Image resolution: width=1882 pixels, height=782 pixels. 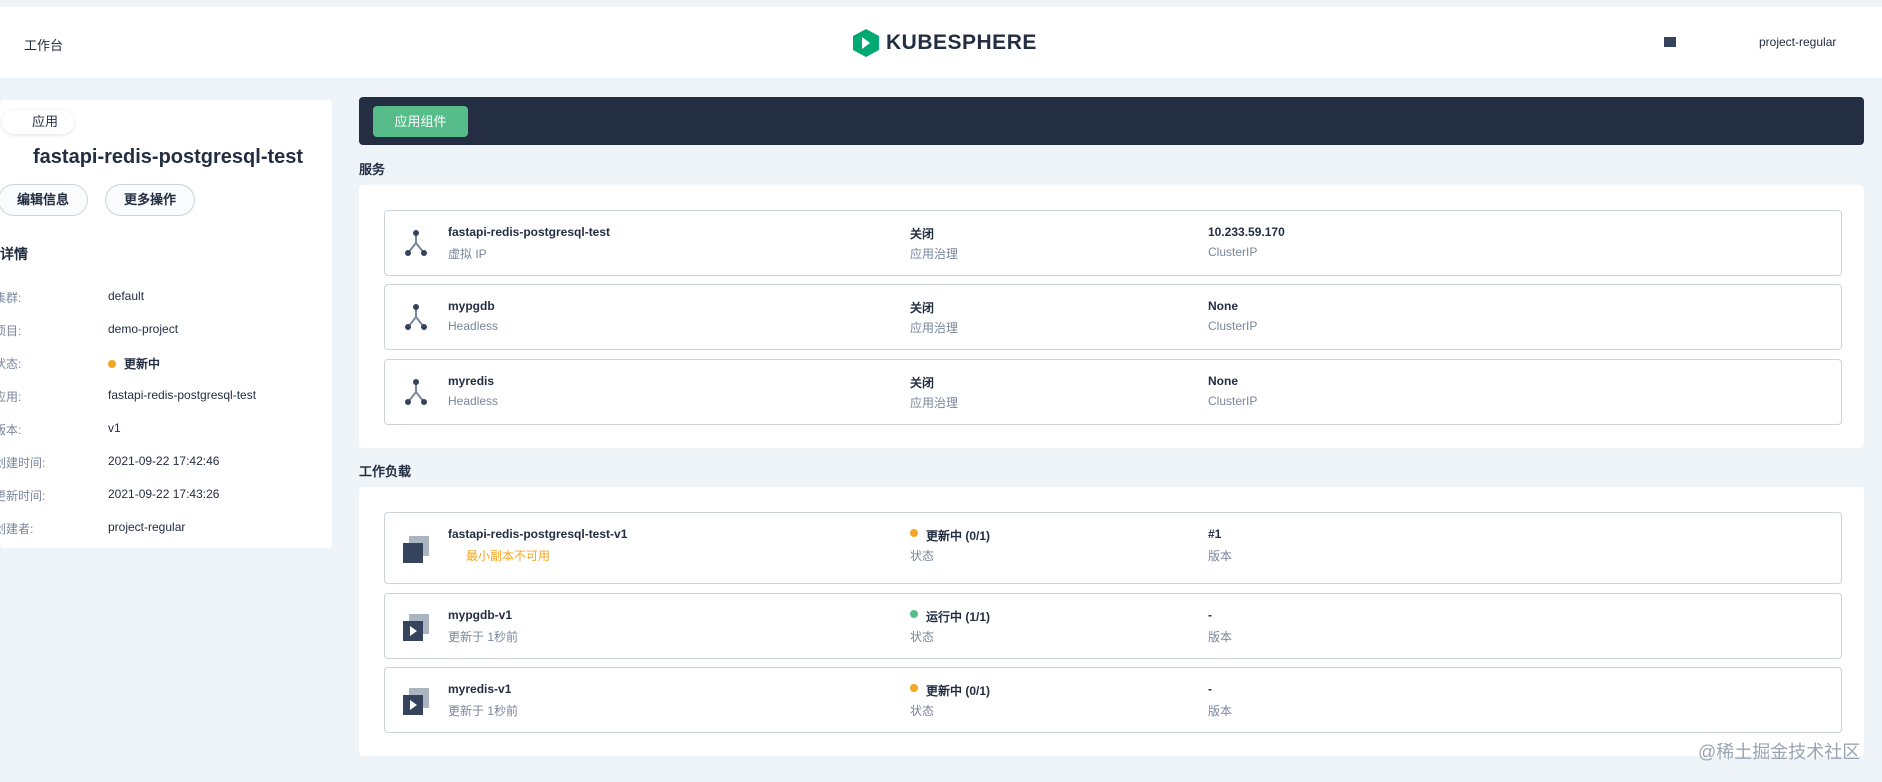 What do you see at coordinates (950, 616) in the screenshot?
I see `workload-status: 运行中 (1/1)` at bounding box center [950, 616].